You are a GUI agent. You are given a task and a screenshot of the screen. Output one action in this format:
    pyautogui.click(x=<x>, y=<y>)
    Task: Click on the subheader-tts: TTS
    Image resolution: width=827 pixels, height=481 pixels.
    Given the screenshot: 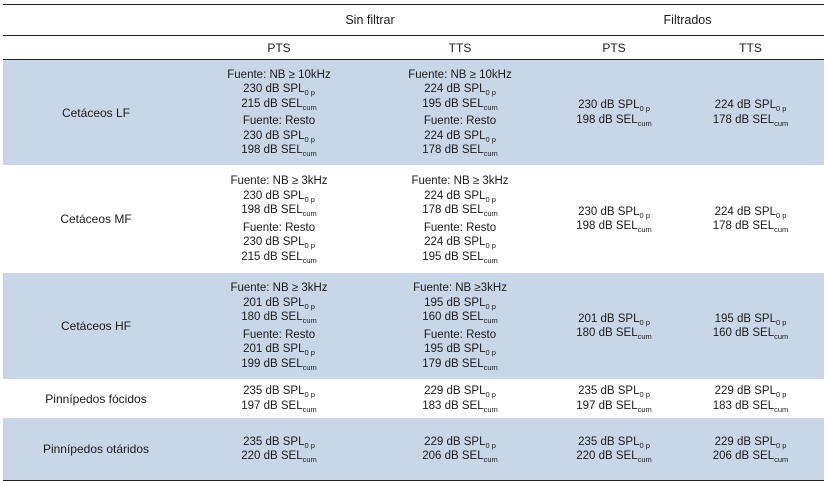 What is the action you would take?
    pyautogui.click(x=751, y=47)
    